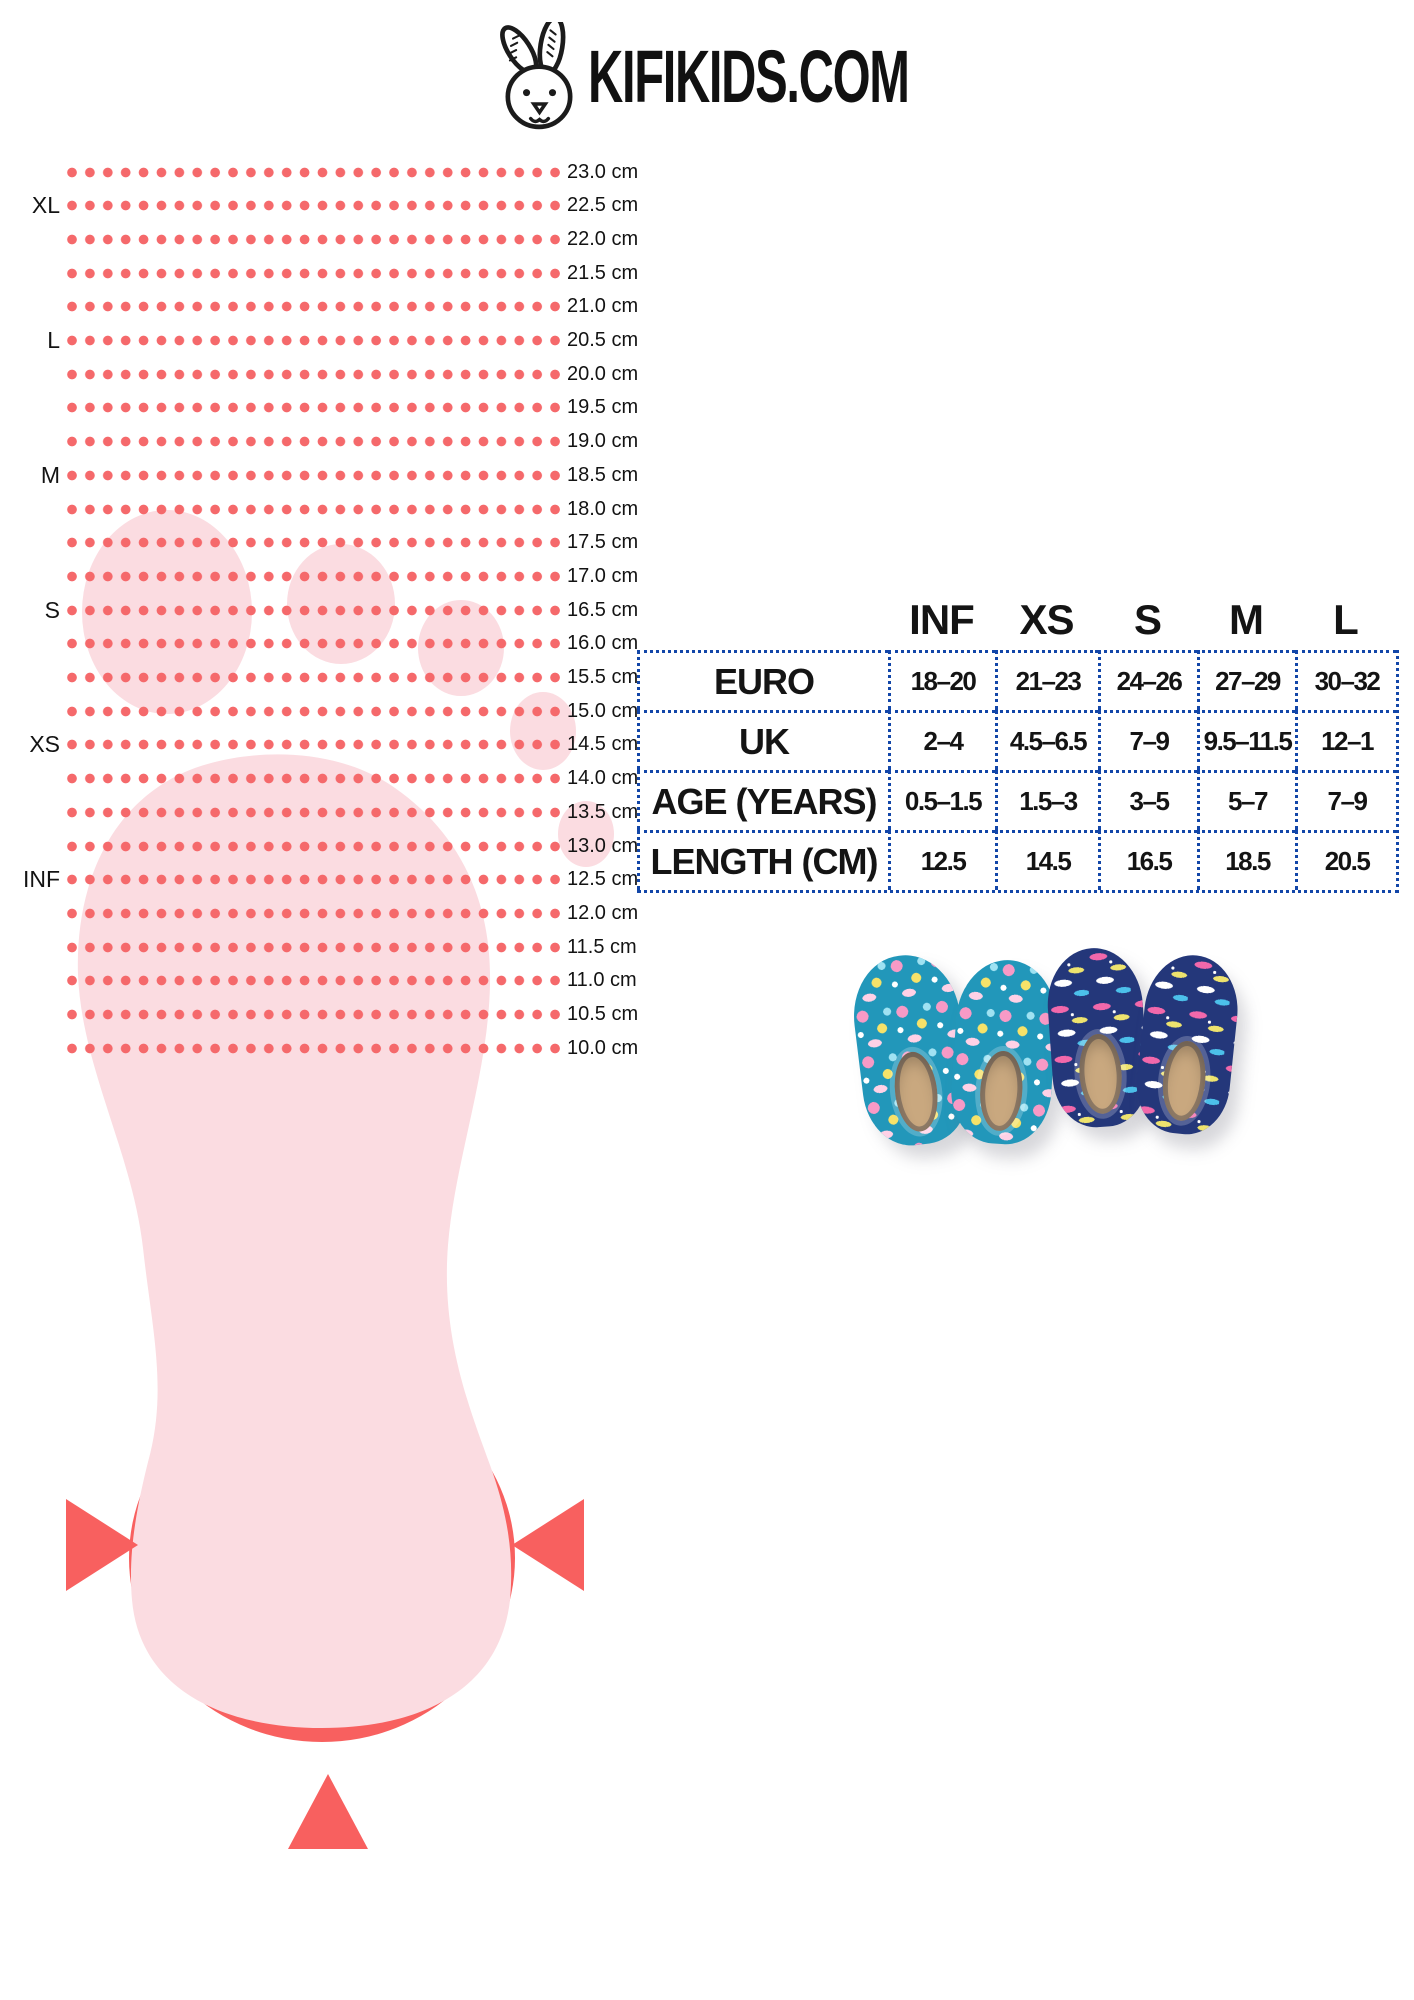 Image resolution: width=1414 pixels, height=2000 pixels. What do you see at coordinates (603, 778) in the screenshot?
I see `length-label: 14.0 cm` at bounding box center [603, 778].